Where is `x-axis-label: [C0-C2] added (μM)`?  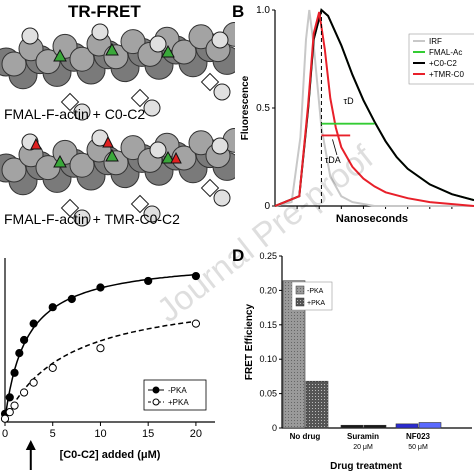
x-axis-label: [C0-C2] added (μM) is located at coordinates (110, 455).